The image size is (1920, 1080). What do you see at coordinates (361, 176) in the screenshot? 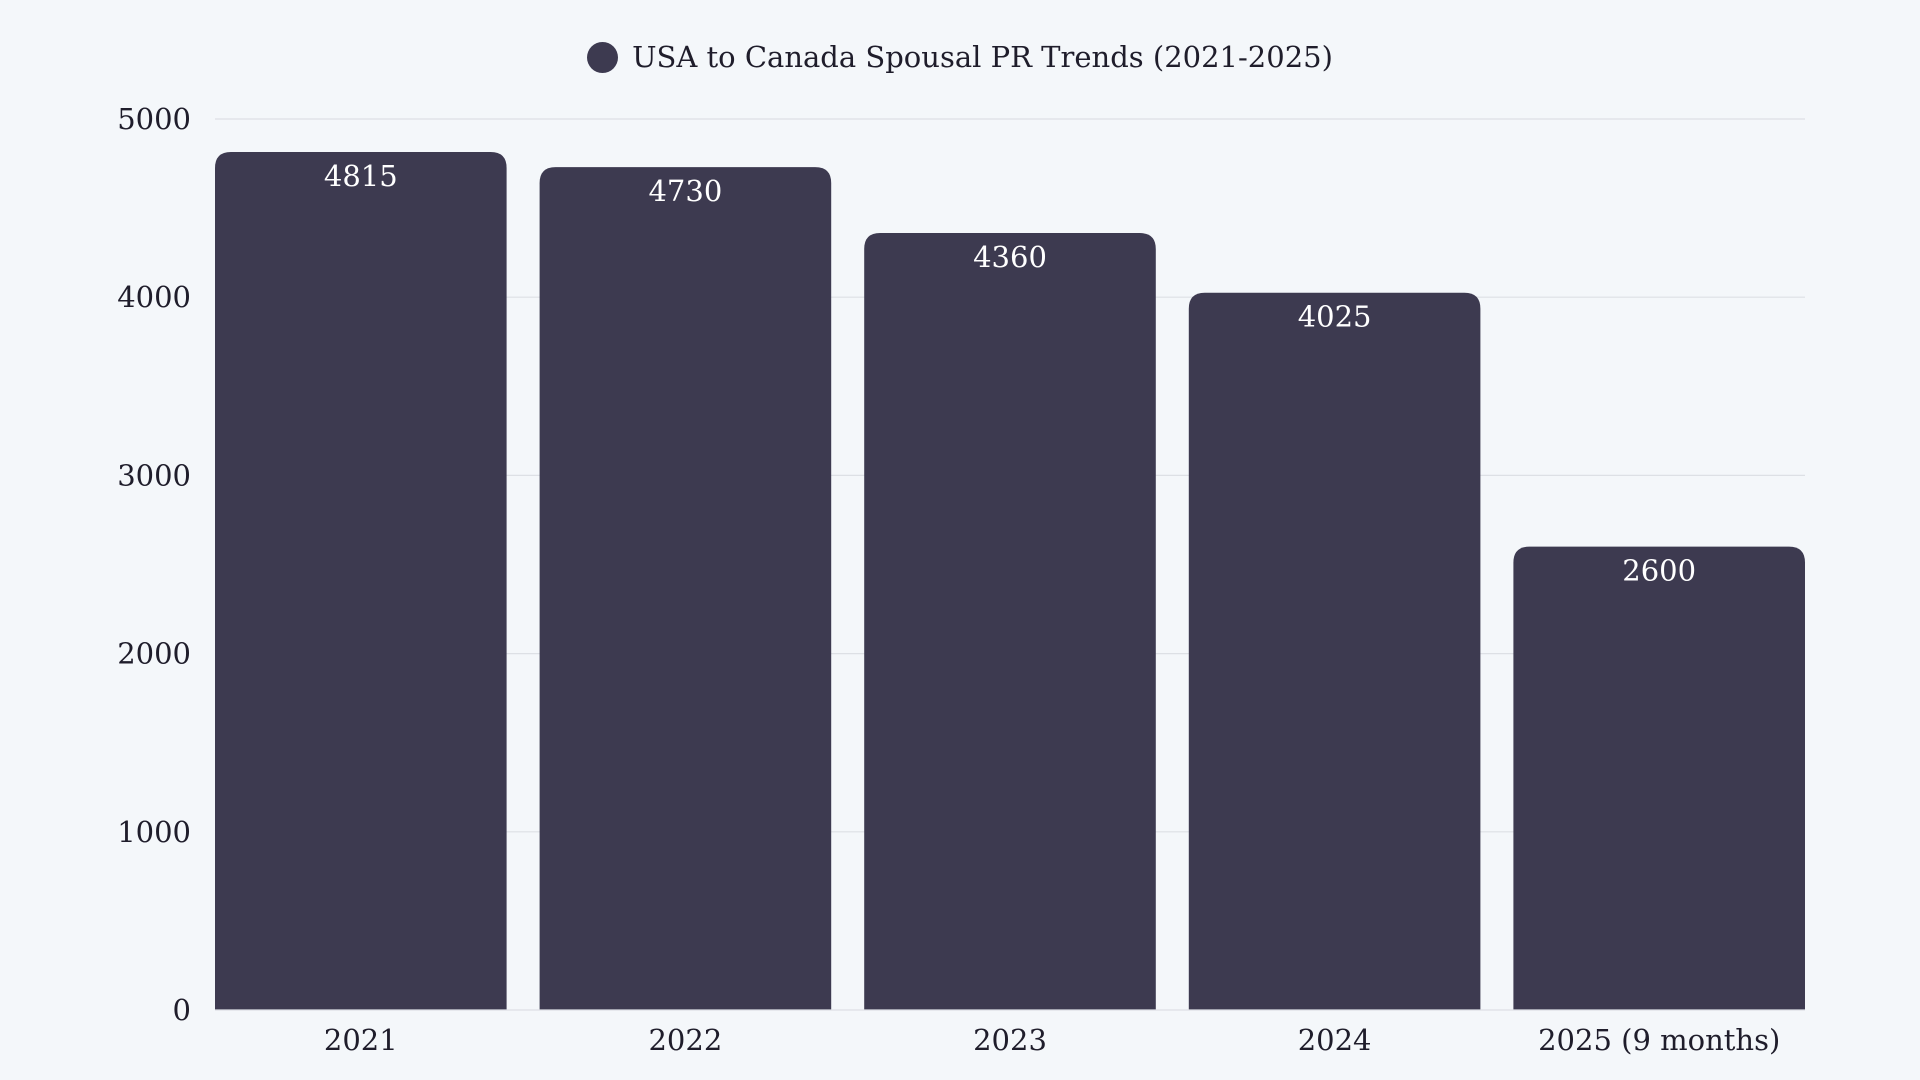
I see `bar-value-label: 4815` at bounding box center [361, 176].